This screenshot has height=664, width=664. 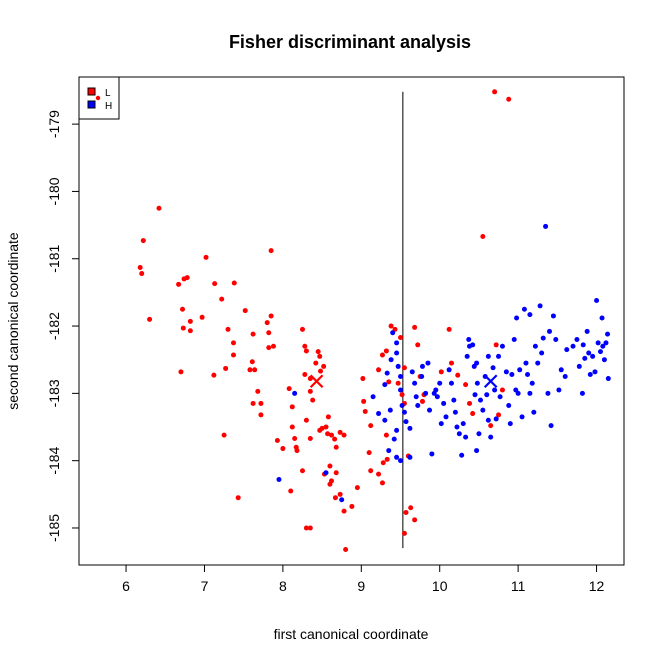 I want to click on y-axis: -179 -180 -181 -182 -183 -184 -185, so click(x=62, y=326).